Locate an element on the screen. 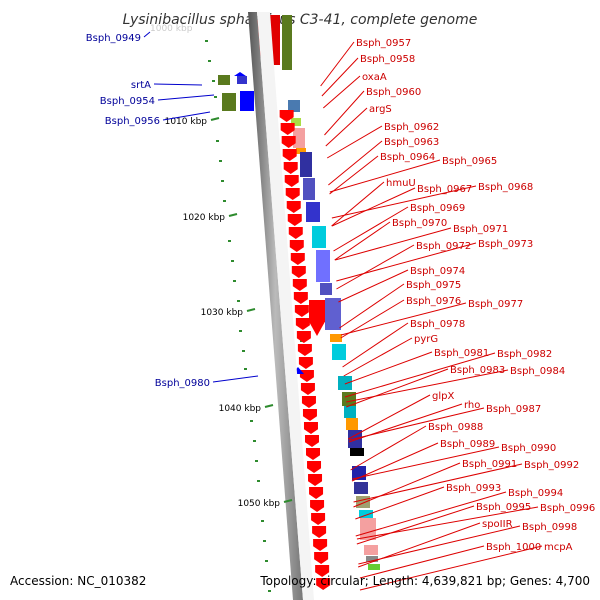 The width and height of the screenshot is (600, 600). right-gene-label: Bsph_0989 is located at coordinates (467, 444).